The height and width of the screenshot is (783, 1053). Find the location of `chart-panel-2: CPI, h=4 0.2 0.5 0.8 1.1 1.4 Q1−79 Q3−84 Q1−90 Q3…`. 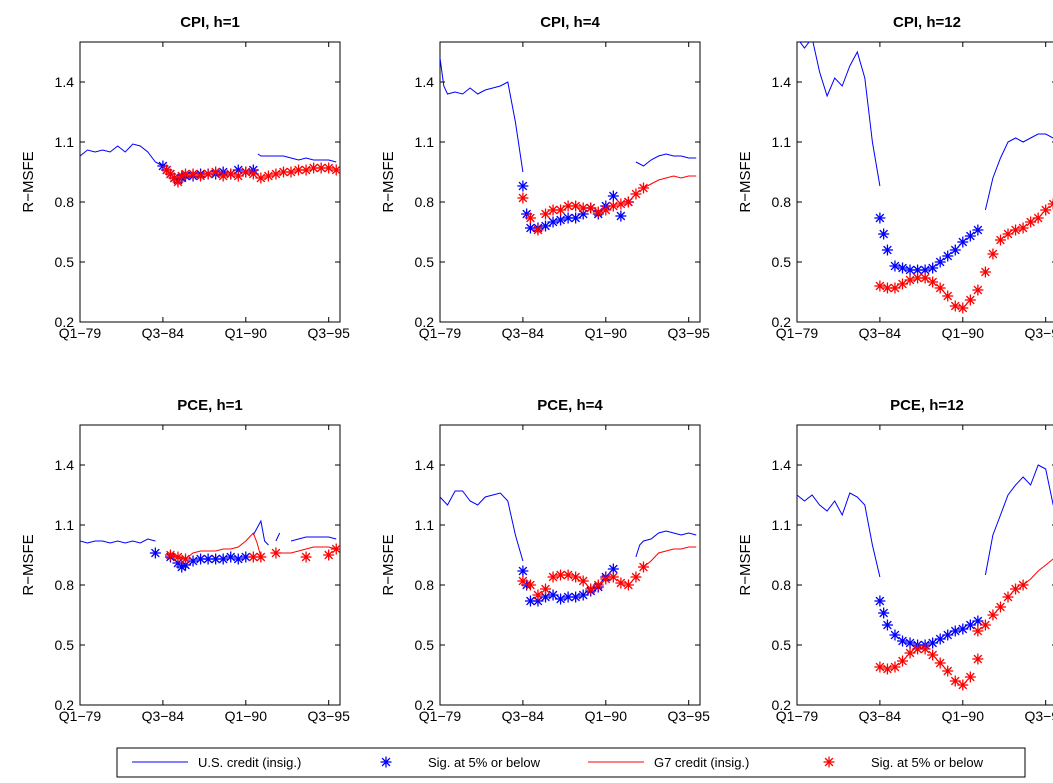

chart-panel-2: CPI, h=4 0.2 0.5 0.8 1.1 1.4 Q1−79 Q3−84 Q1−90 Q3… is located at coordinates (545, 177).